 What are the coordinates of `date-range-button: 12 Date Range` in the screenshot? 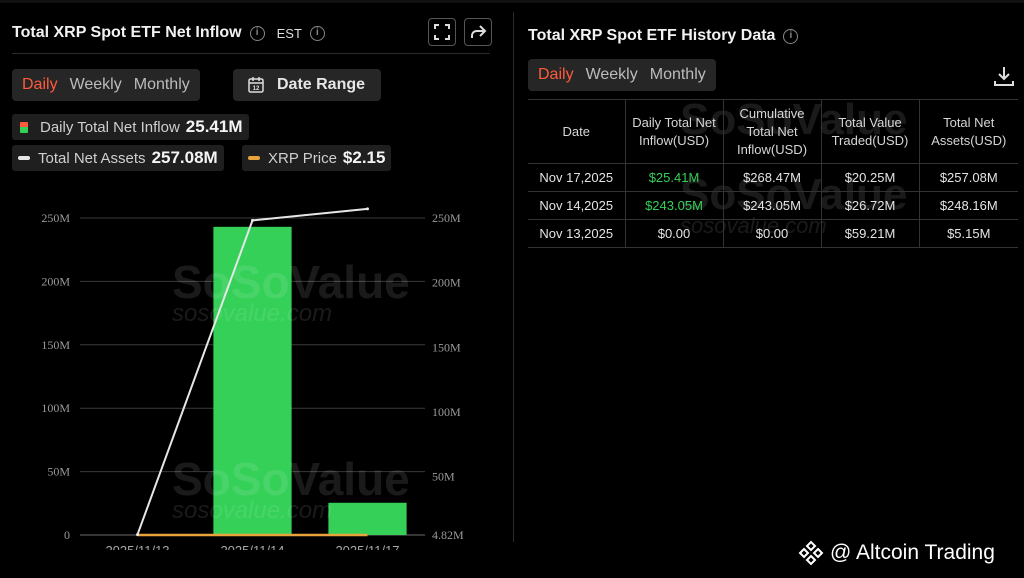 It's located at (307, 85).